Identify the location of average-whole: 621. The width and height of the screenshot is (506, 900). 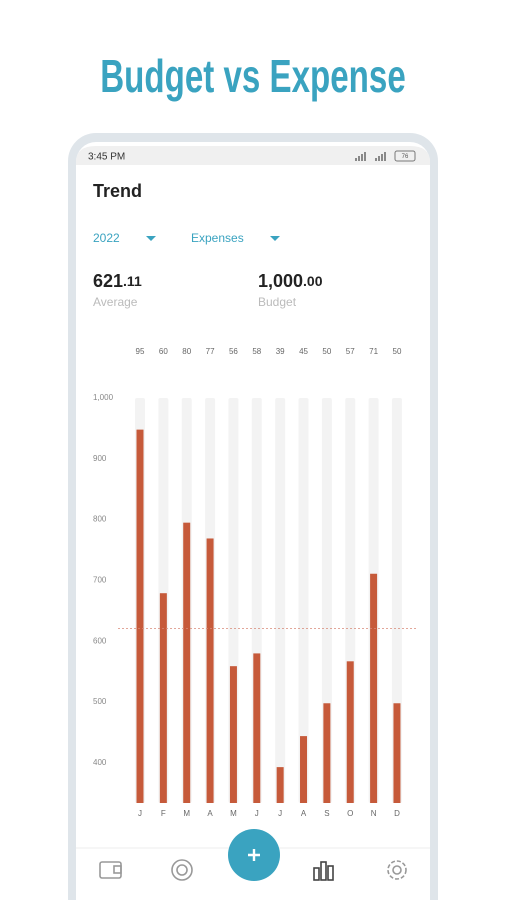
(108, 281).